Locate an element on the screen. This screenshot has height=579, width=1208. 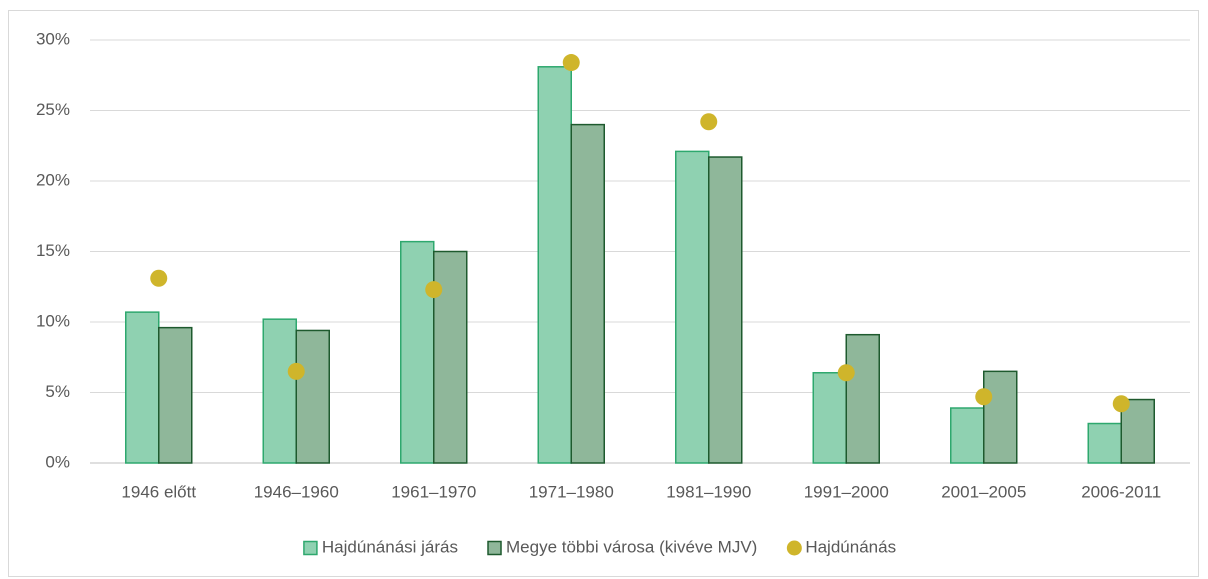
y-tick-label: 15% is located at coordinates (53, 250).